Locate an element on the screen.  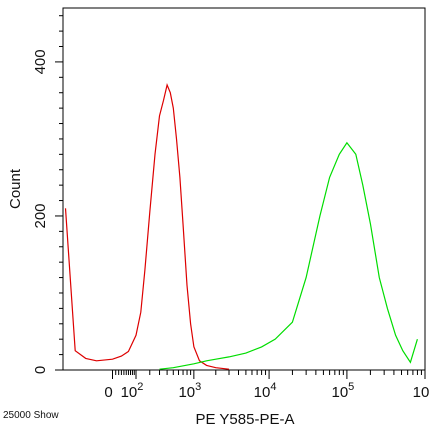
x-tick-exponent: 3 is located at coordinates (198, 387).